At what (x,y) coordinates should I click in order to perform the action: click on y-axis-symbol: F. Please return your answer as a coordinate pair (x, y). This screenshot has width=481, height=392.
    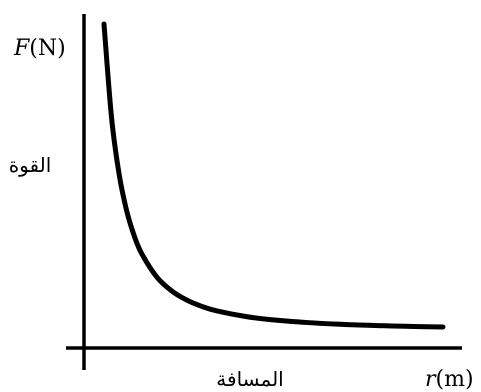
    Looking at the image, I should click on (21, 48).